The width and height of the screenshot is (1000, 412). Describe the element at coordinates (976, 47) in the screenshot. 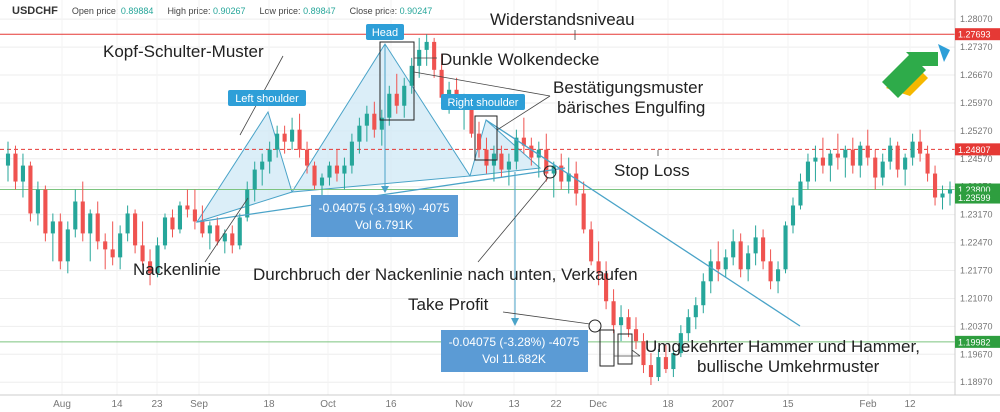

I see `y-tick-label: 1.27370` at that location.